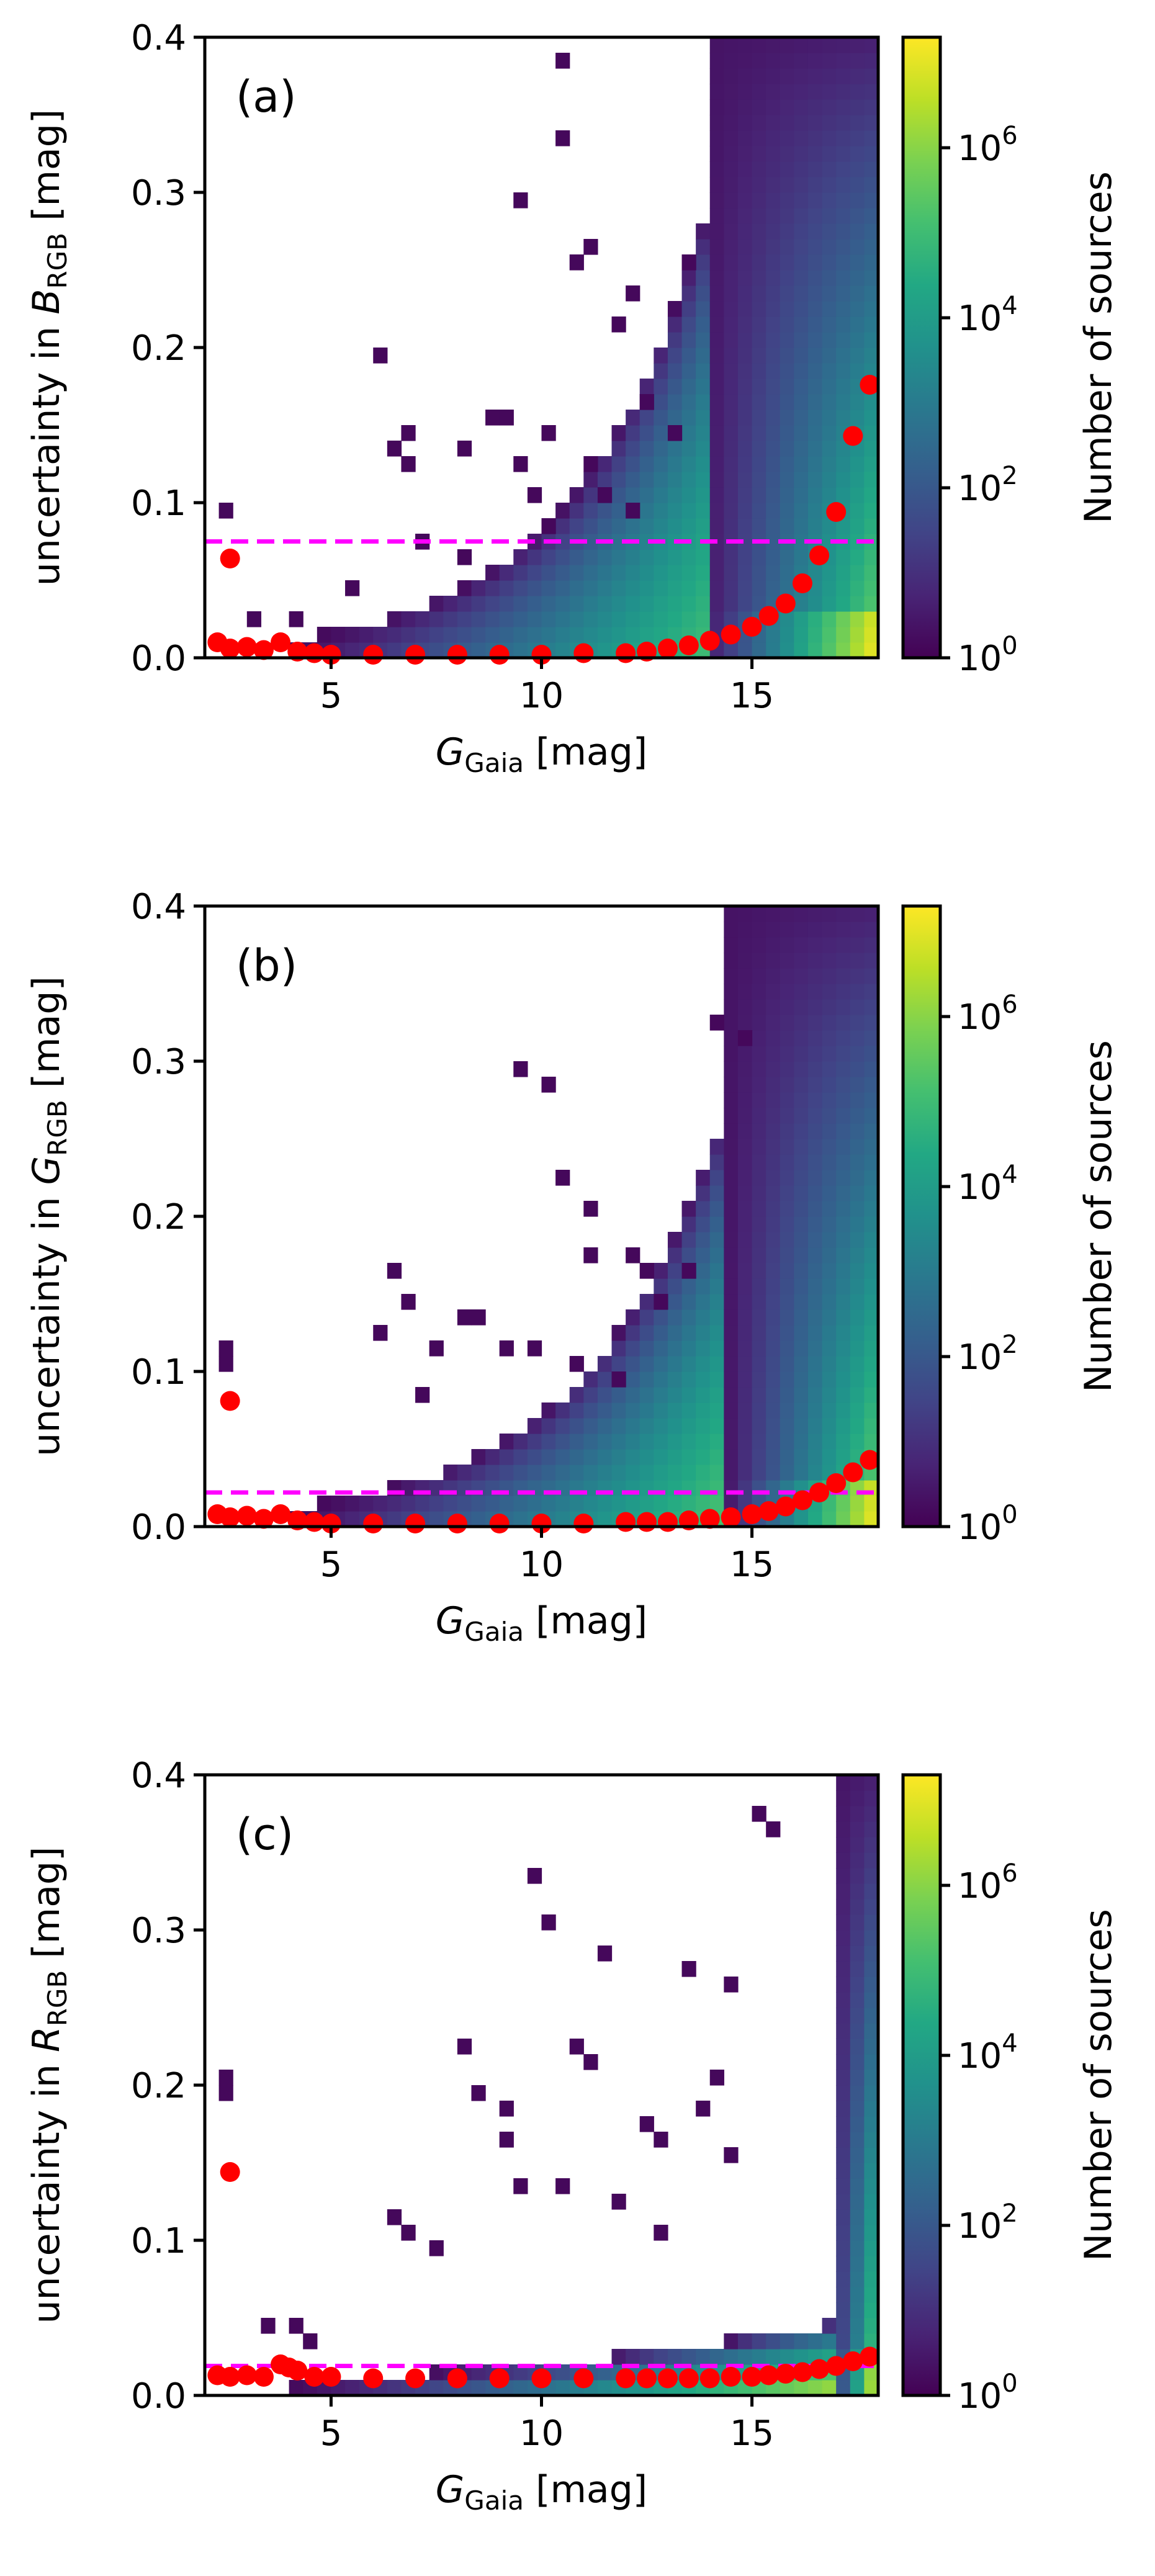 The image size is (1155, 2576). Describe the element at coordinates (266, 966) in the screenshot. I see `panel-label: (b)` at that location.